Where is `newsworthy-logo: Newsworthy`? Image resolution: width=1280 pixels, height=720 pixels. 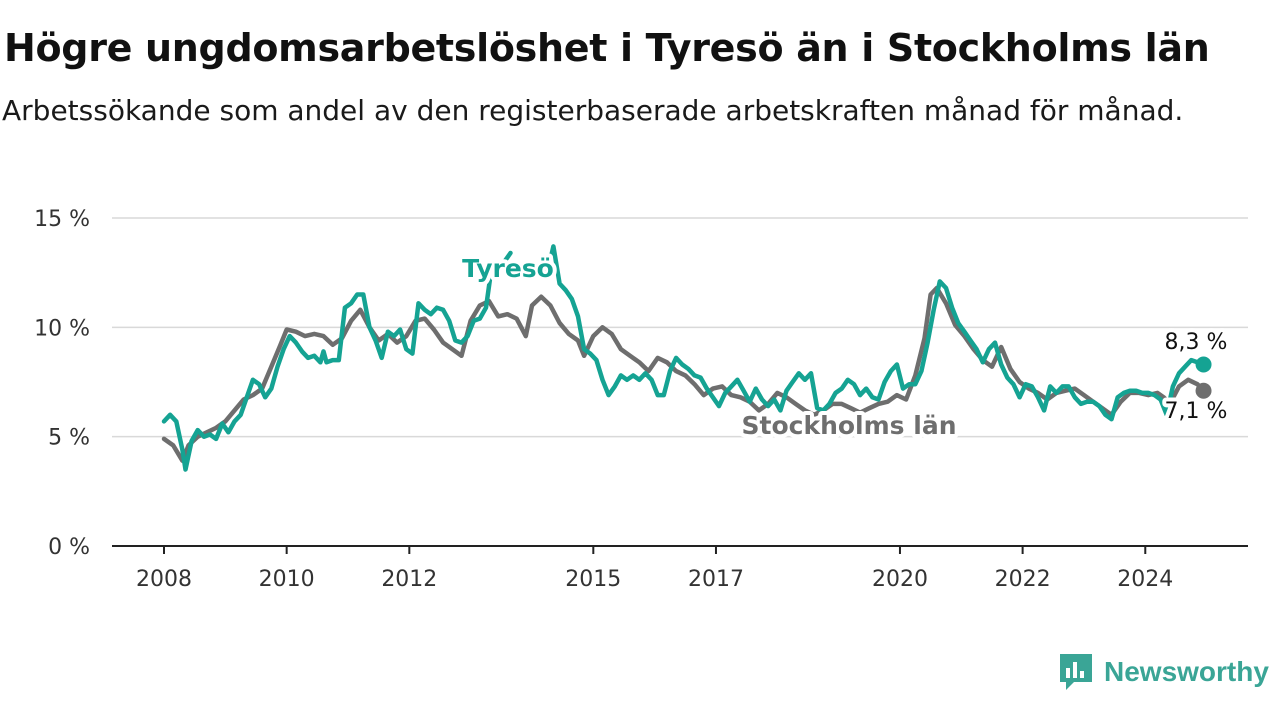
newsworthy-logo: Newsworthy is located at coordinates (1163, 672).